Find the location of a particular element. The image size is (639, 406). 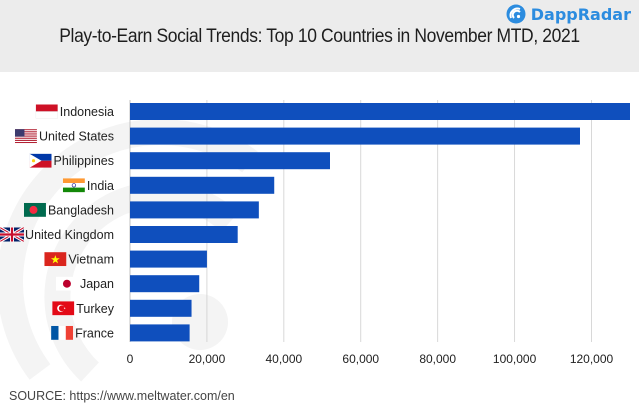

united-kingdom-flag-icon is located at coordinates (12, 235).